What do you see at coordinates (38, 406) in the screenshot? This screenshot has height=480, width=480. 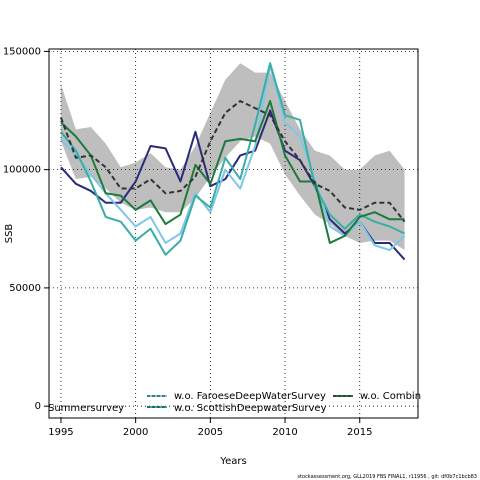 I see `y-tick-label: 0` at bounding box center [38, 406].